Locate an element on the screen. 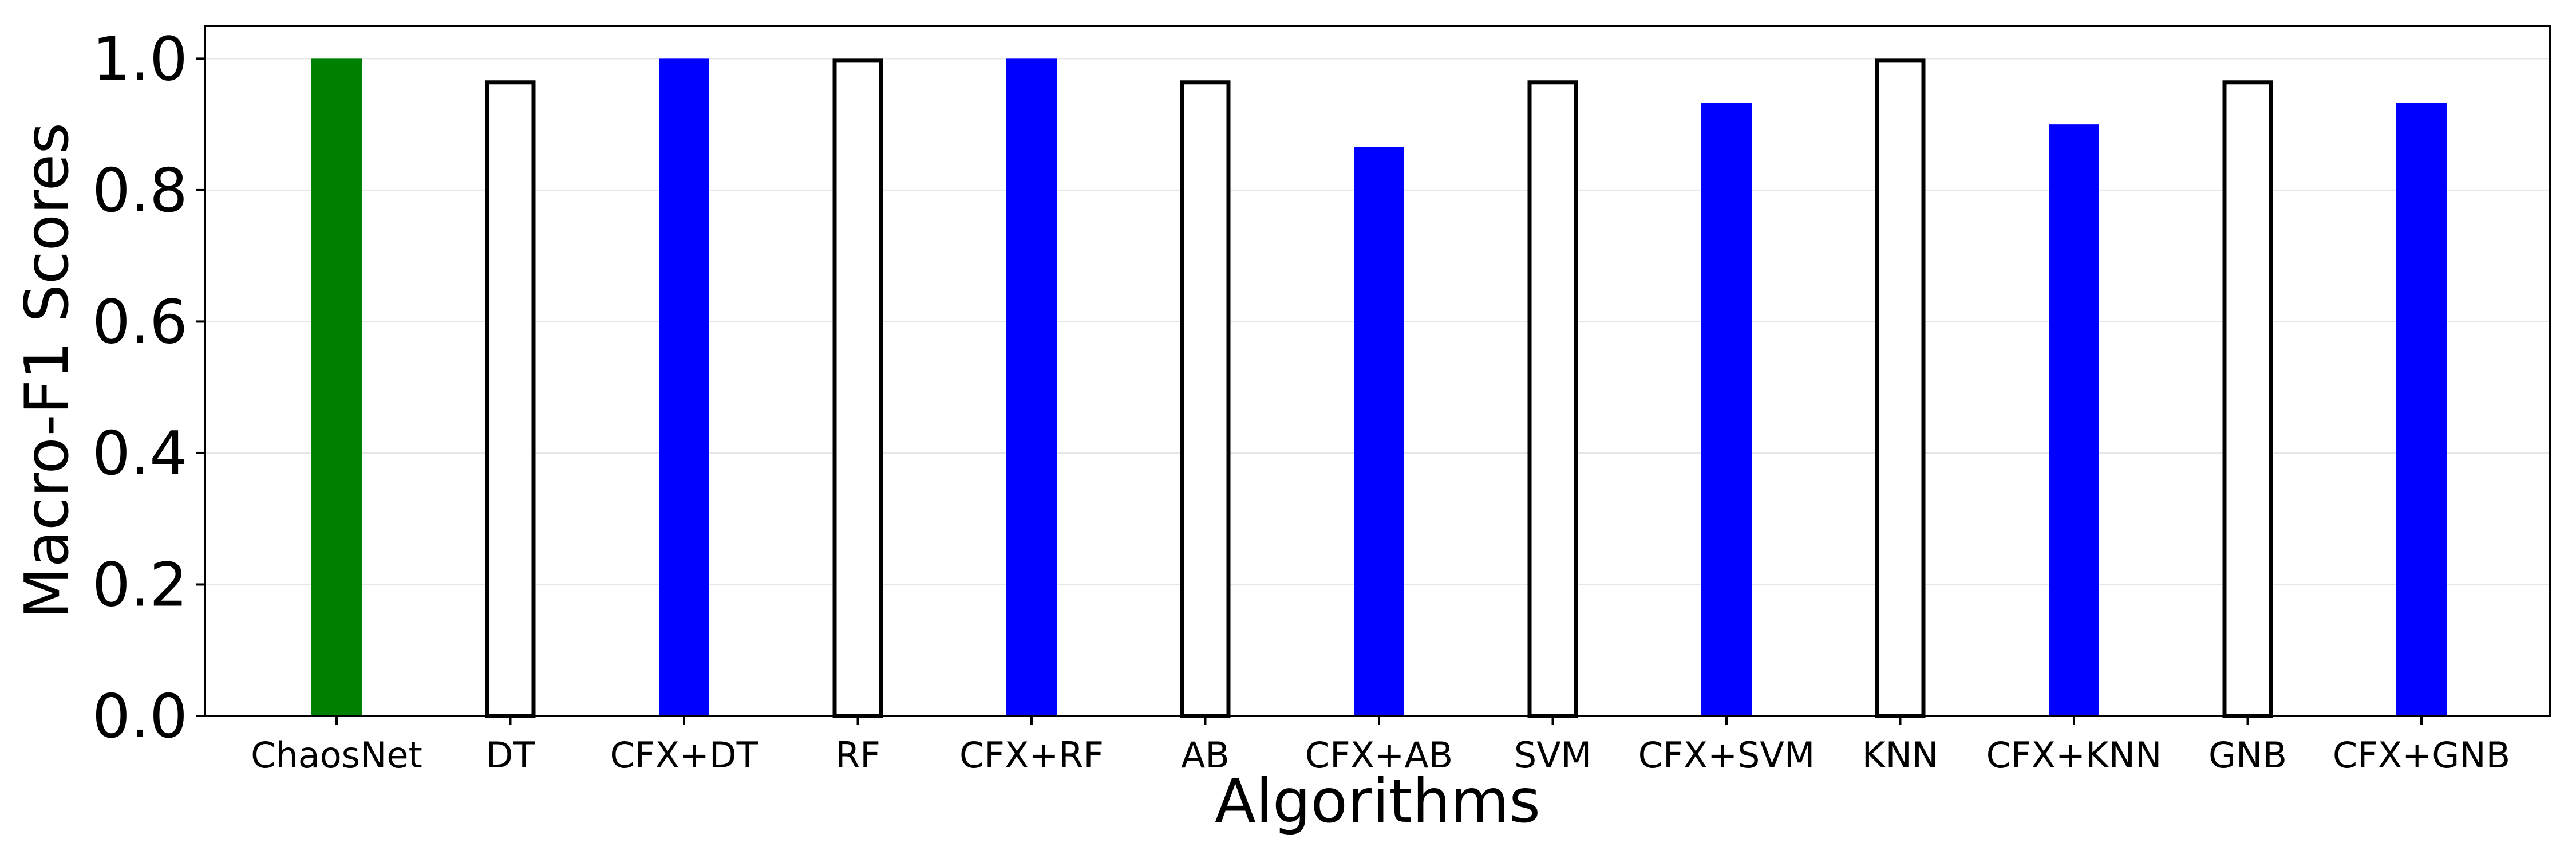 This screenshot has width=2576, height=862. x-tick-label: AB is located at coordinates (1205, 755).